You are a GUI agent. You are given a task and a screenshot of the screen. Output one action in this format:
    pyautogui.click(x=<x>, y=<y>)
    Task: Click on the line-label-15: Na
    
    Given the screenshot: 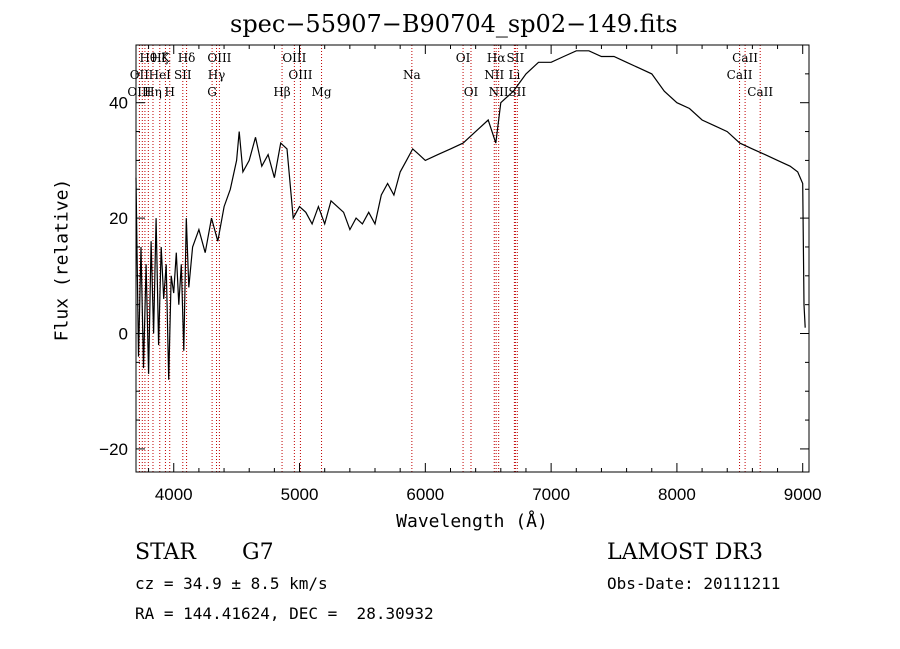 What is the action you would take?
    pyautogui.click(x=412, y=75)
    